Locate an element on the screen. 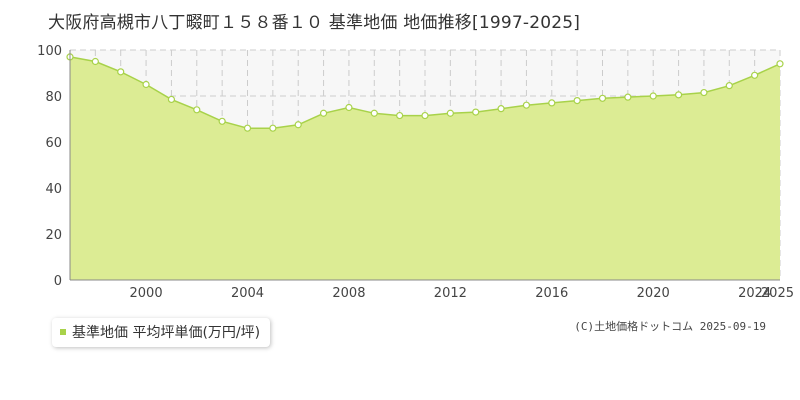 Image resolution: width=800 pixels, height=400 pixels. x-tick-label: 2024 is located at coordinates (754, 293).